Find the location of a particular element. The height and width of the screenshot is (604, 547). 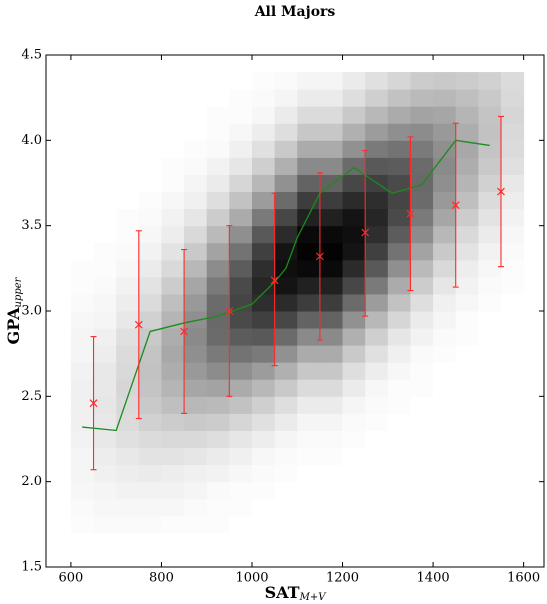

y-axis-label-text: GPA is located at coordinates (13, 326).